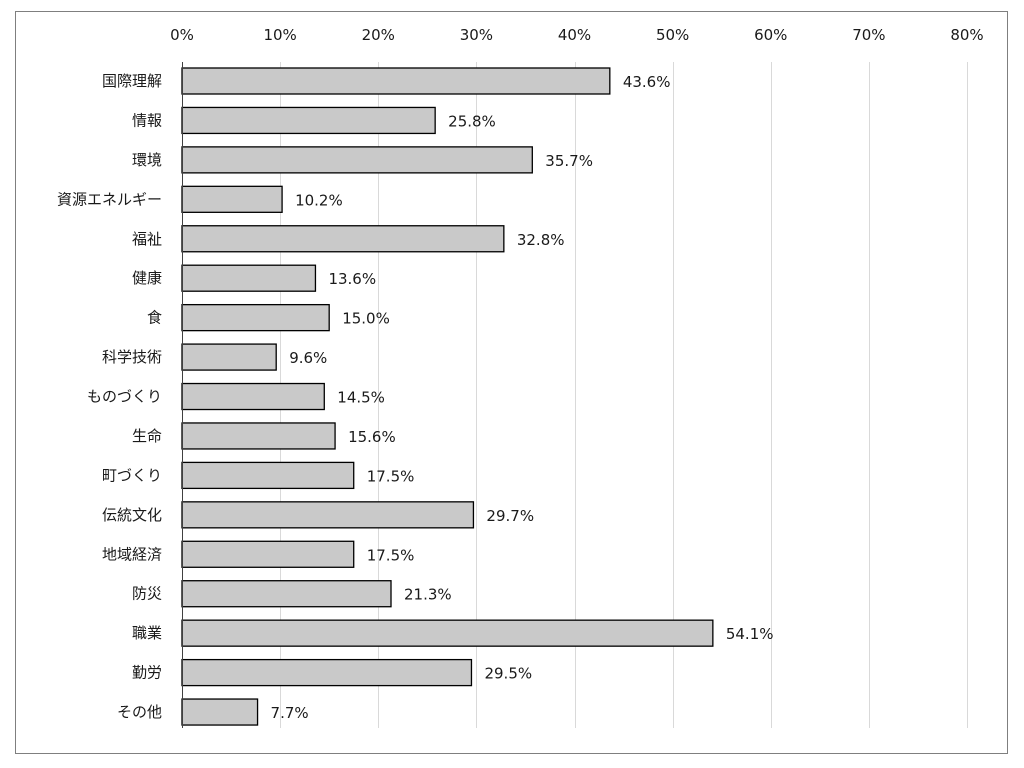 The width and height of the screenshot is (1024, 768). What do you see at coordinates (366, 319) in the screenshot?
I see `data-label: 15.0%` at bounding box center [366, 319].